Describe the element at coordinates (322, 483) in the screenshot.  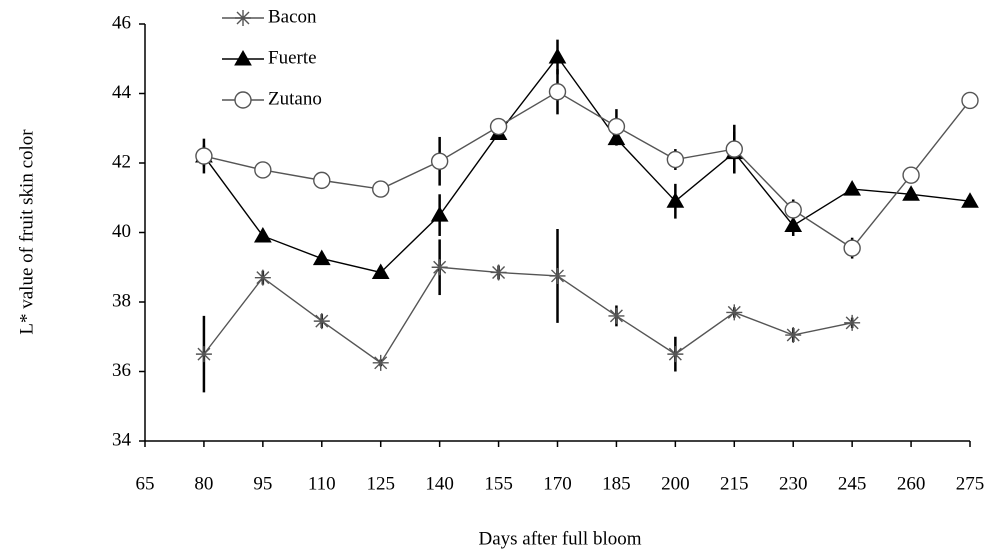
I see `x-tick-label: 110` at that location.